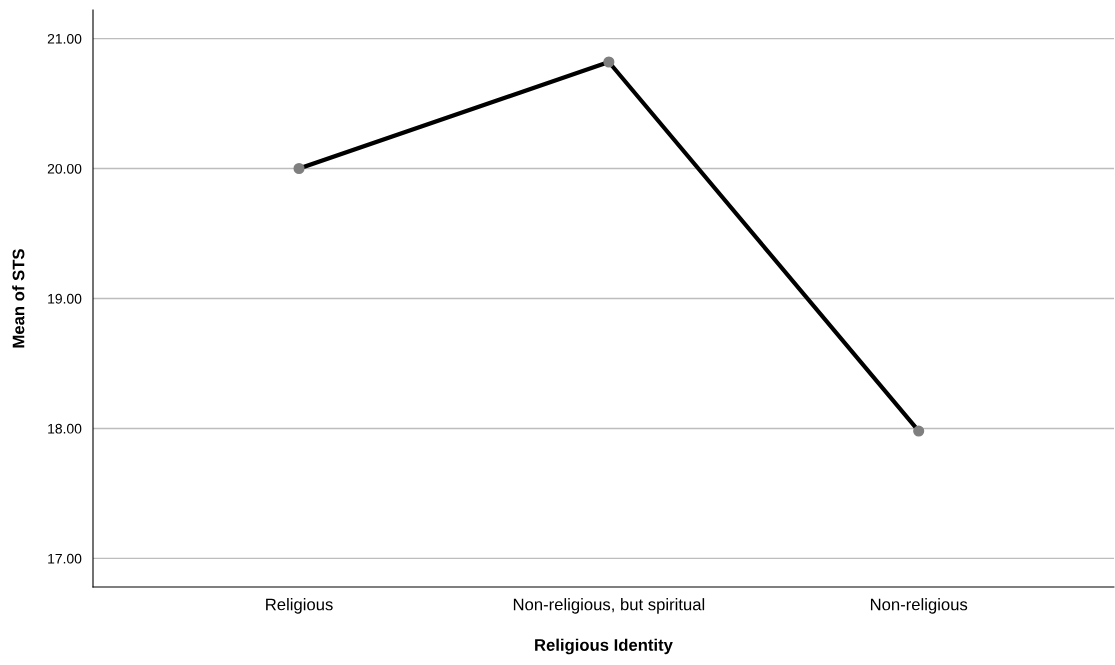  I want to click on y-tick-label: 18.00, so click(65, 428).